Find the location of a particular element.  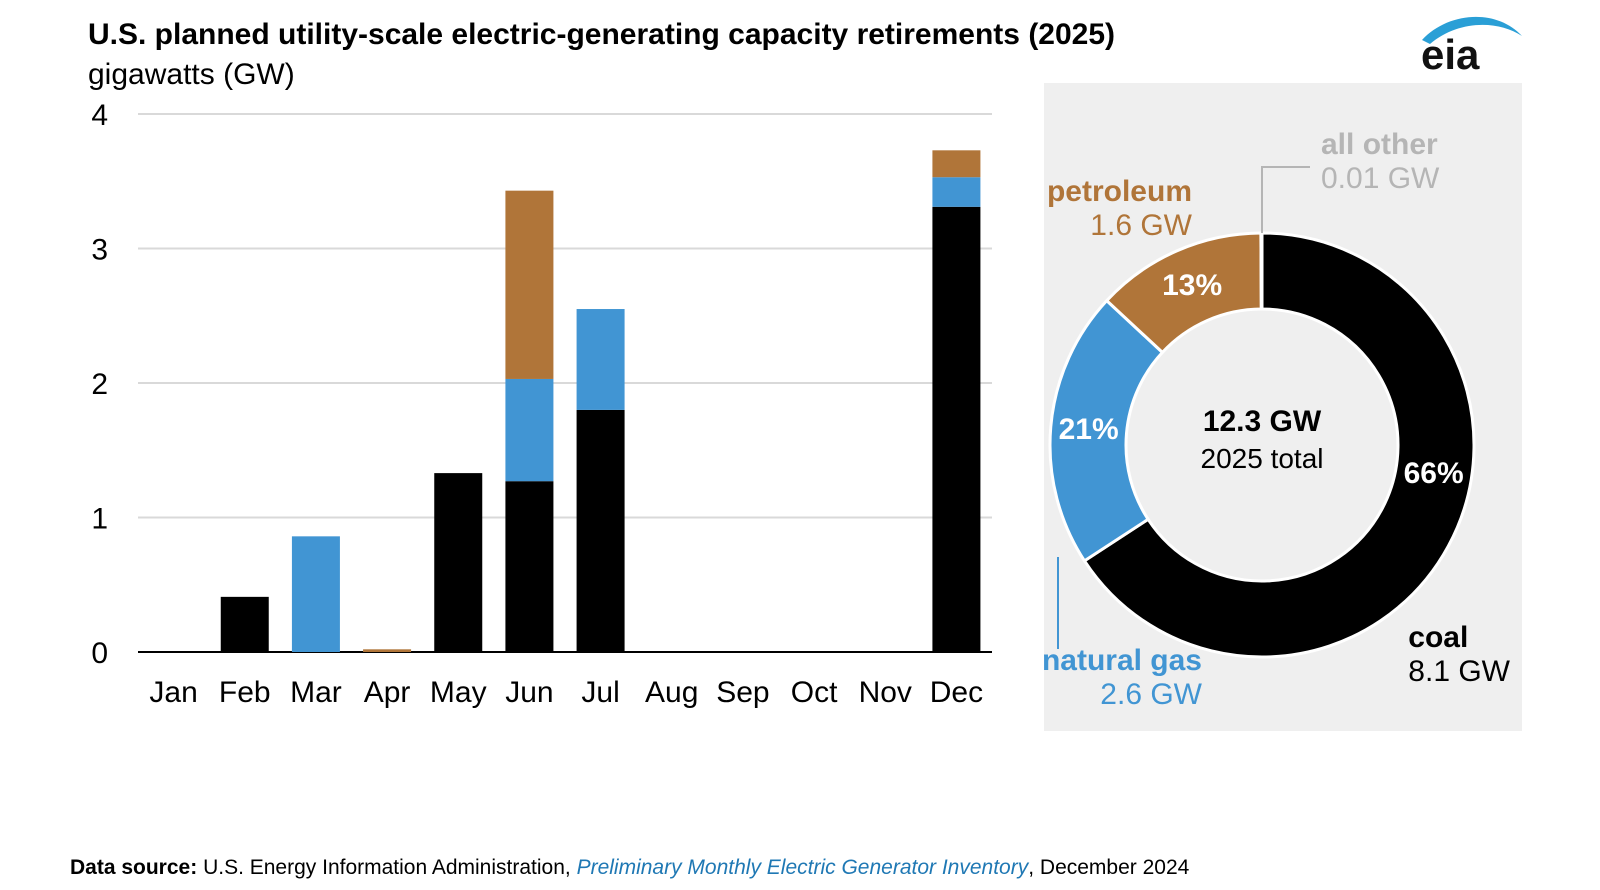

petroleum-name: petroleum is located at coordinates (1119, 191).